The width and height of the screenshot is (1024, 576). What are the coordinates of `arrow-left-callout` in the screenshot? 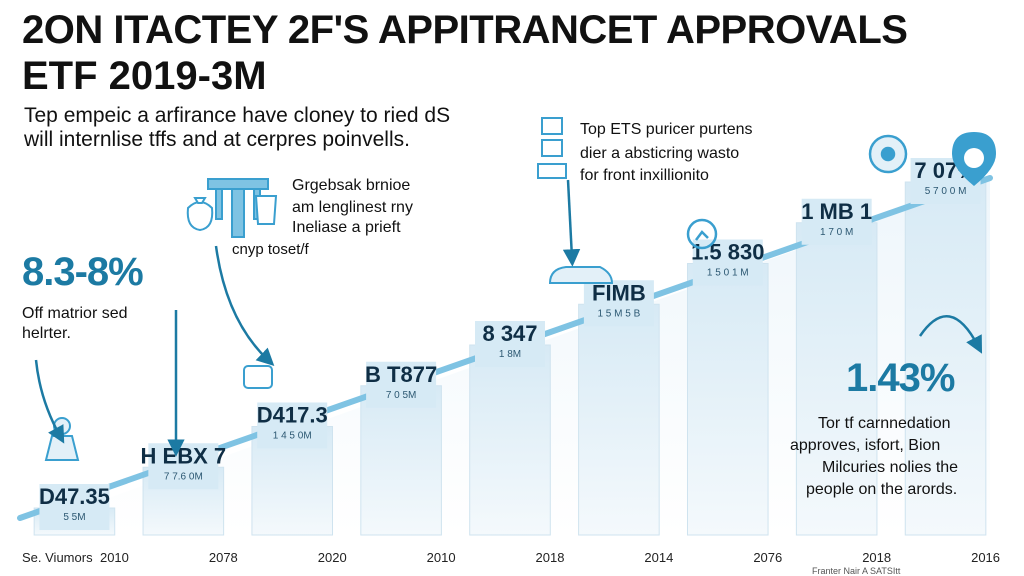 It's located at (49, 401).